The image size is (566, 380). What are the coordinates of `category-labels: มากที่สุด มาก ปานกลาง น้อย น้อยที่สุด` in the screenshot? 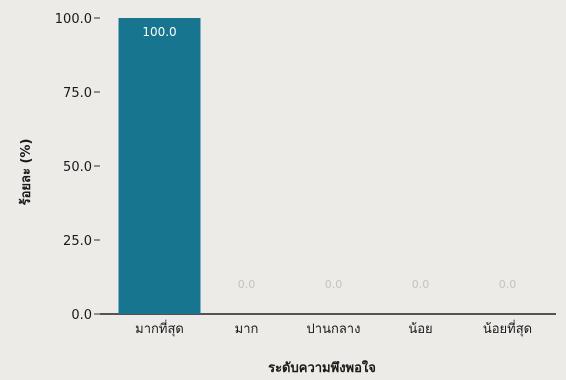 It's located at (333, 328).